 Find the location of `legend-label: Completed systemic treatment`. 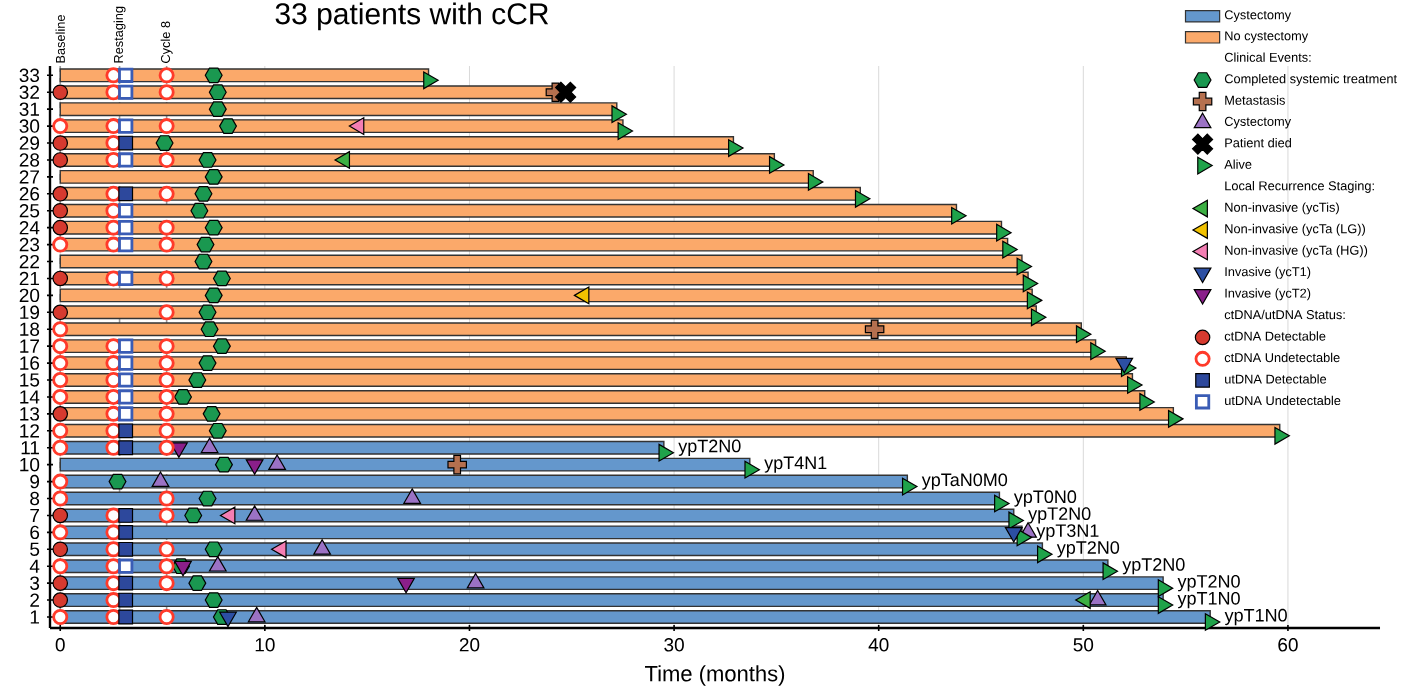

legend-label: Completed systemic treatment is located at coordinates (1310, 79).